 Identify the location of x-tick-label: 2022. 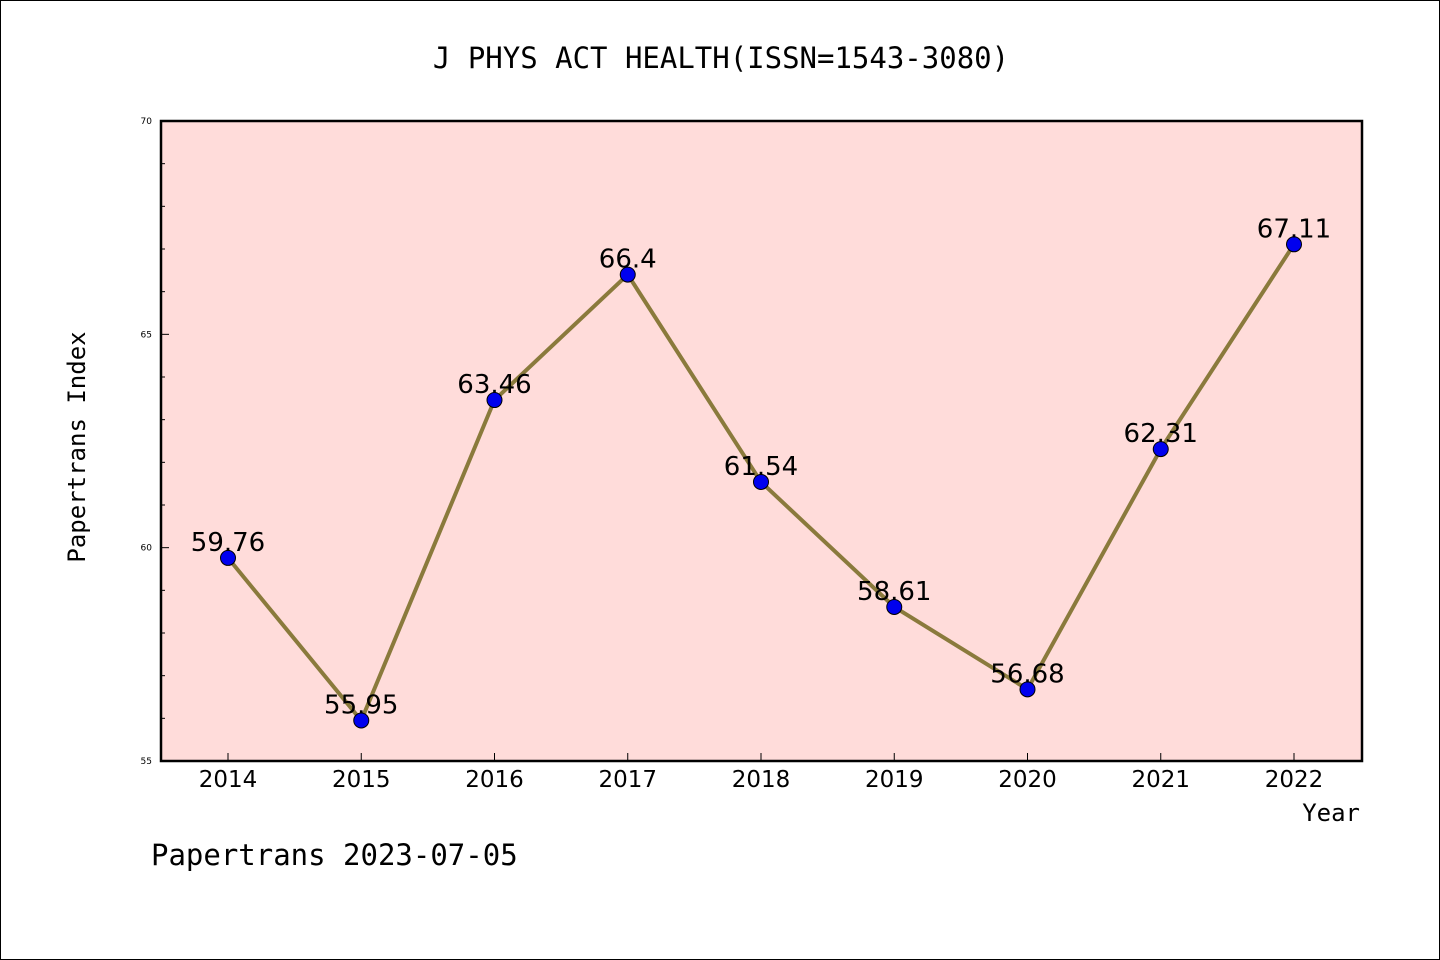
(1294, 780).